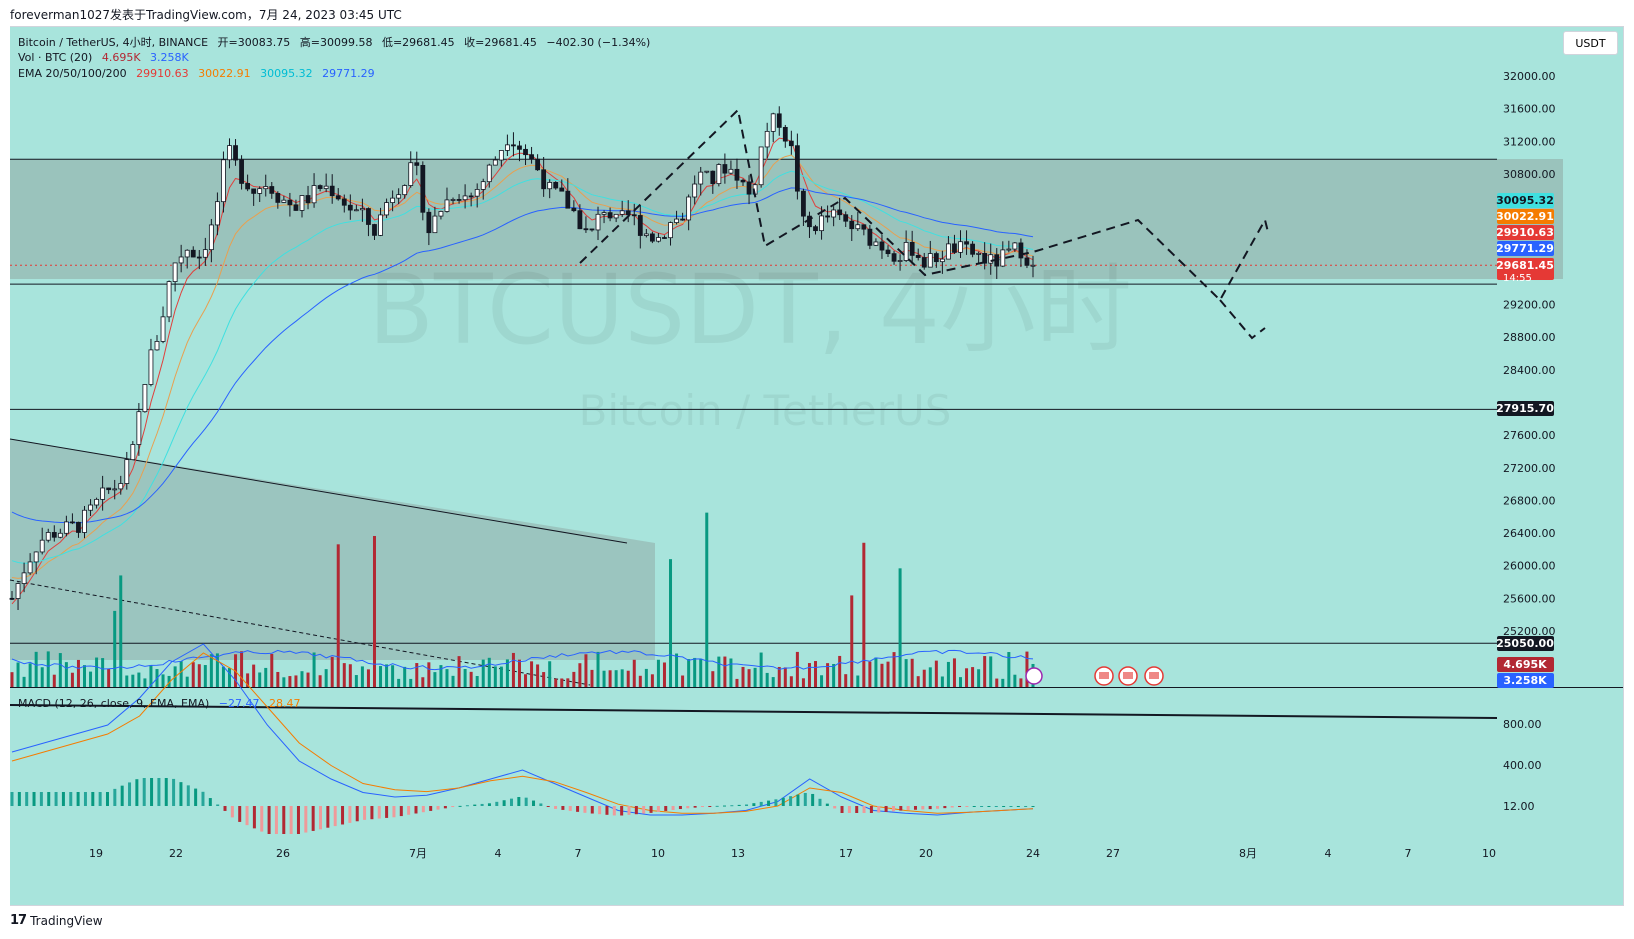 The width and height of the screenshot is (1634, 939). What do you see at coordinates (1525, 216) in the screenshot?
I see `price-label-text: 30022.91` at bounding box center [1525, 216].